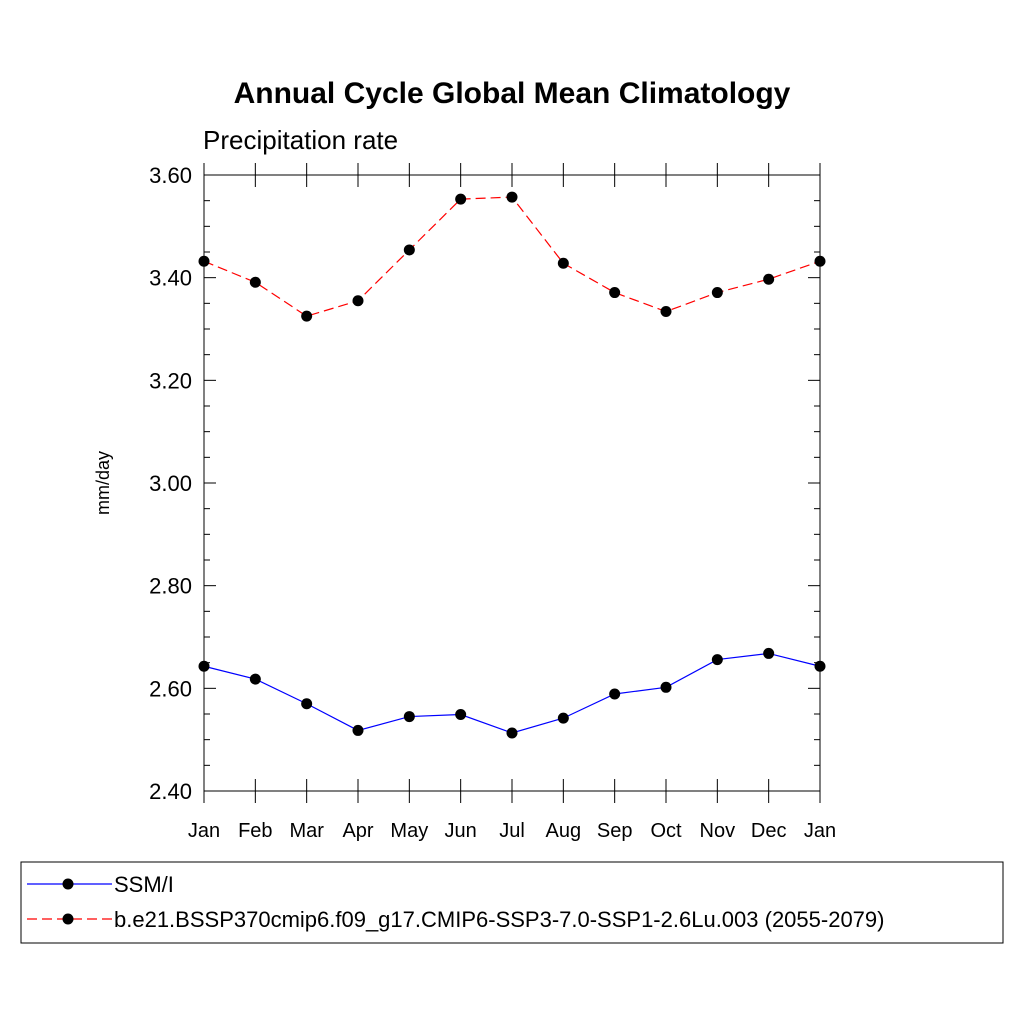 The width and height of the screenshot is (1024, 1024). What do you see at coordinates (357, 831) in the screenshot?
I see `x-tick-label: Apr` at bounding box center [357, 831].